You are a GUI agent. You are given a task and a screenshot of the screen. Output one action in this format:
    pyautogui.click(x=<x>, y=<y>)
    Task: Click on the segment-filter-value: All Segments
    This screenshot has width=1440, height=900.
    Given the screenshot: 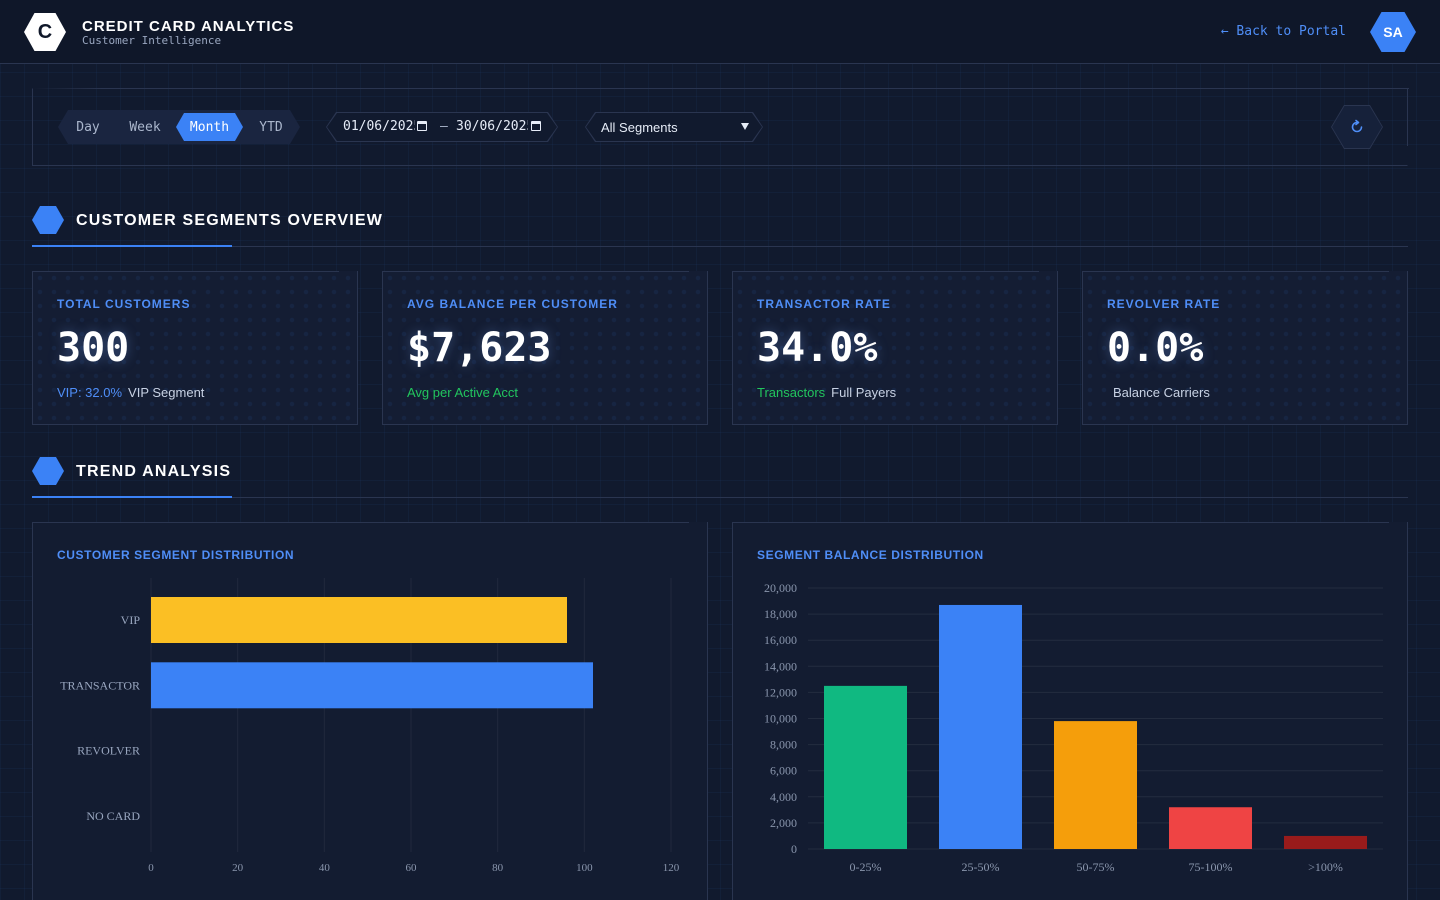 What is the action you would take?
    pyautogui.click(x=639, y=127)
    